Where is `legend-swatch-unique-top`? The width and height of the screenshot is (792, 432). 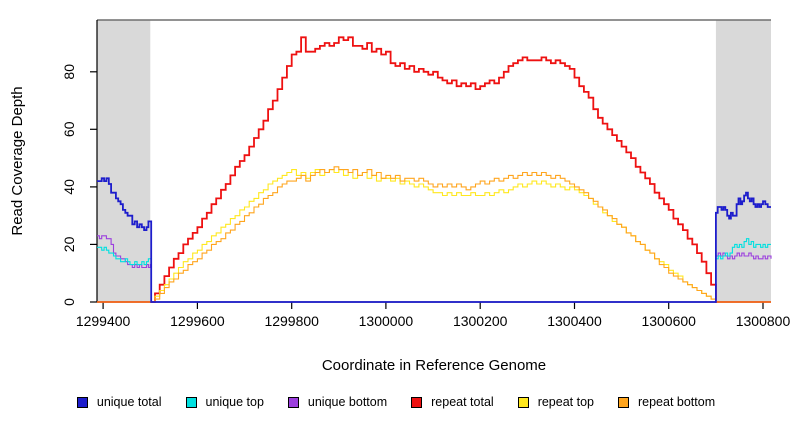
legend-swatch-unique-top is located at coordinates (191, 402).